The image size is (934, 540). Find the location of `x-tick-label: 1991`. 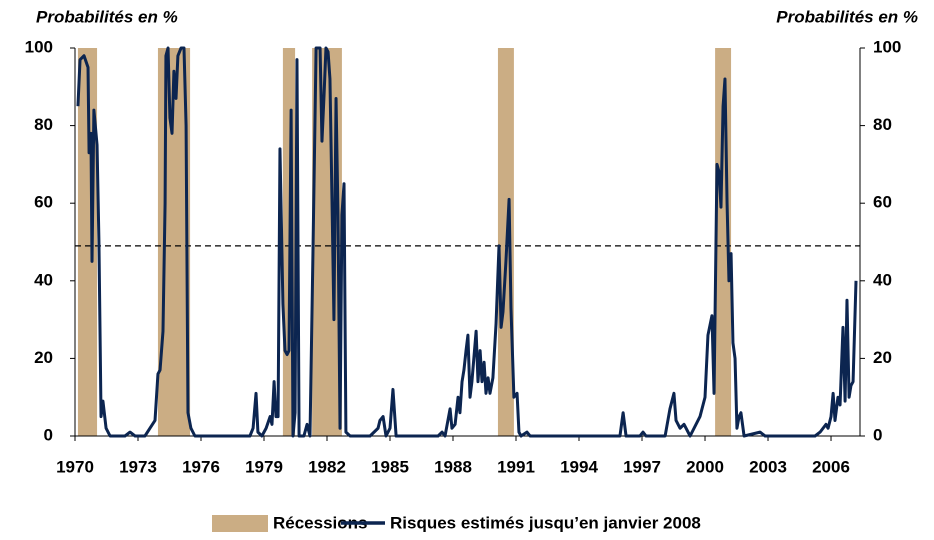

x-tick-label: 1991 is located at coordinates (516, 466).